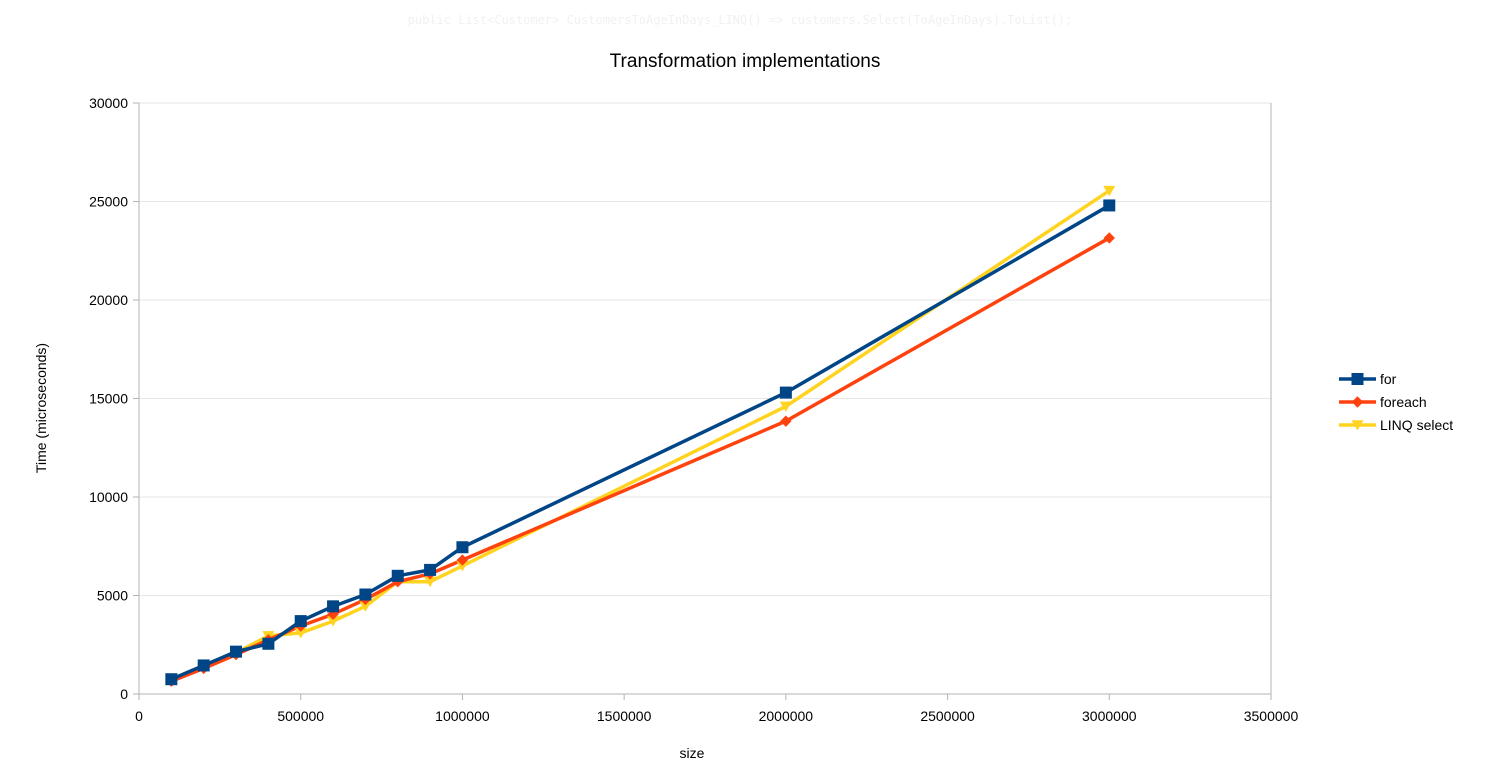 The image size is (1496, 769). Describe the element at coordinates (1357, 402) in the screenshot. I see `legend-marker-foreach` at that location.